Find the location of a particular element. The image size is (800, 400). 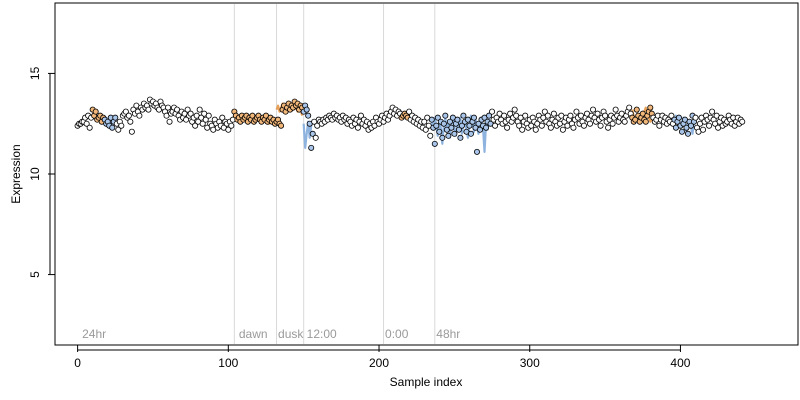

annotation-label: 24hr is located at coordinates (94, 334).